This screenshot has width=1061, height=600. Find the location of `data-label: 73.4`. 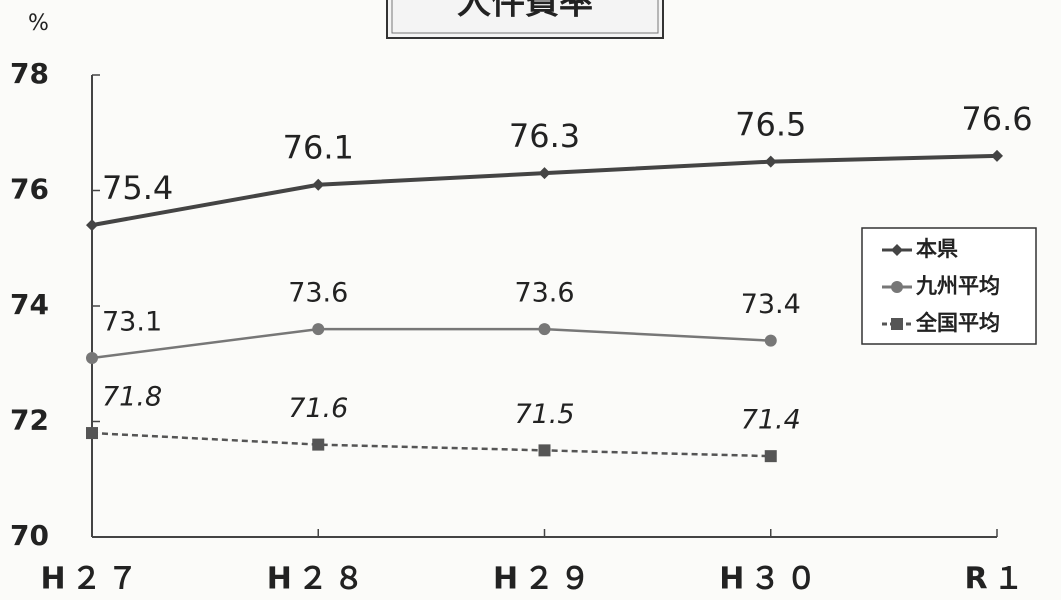

data-label: 73.4 is located at coordinates (771, 304).